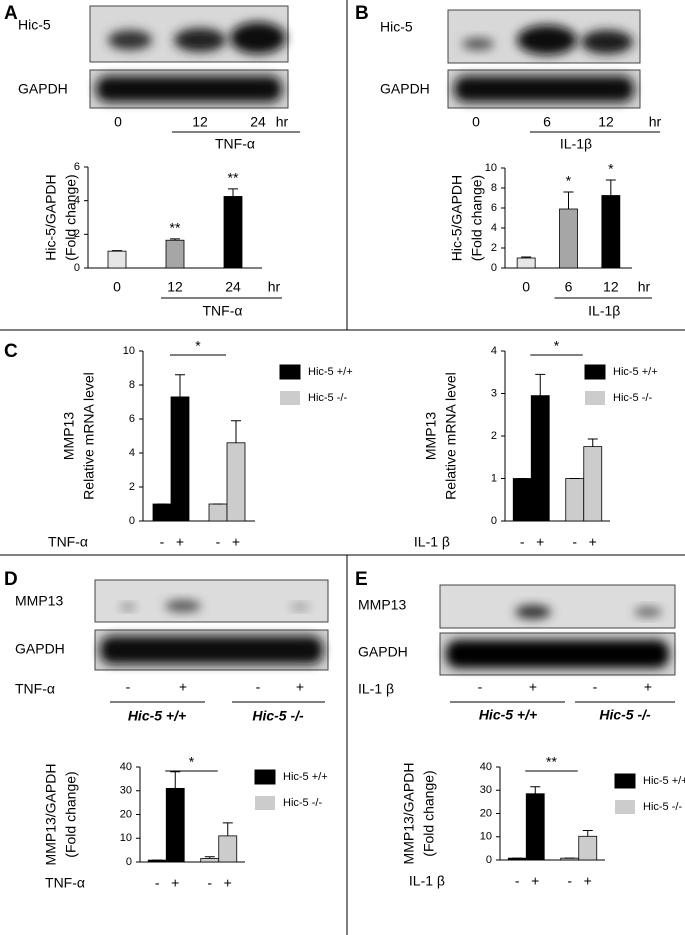 The image size is (685, 935). Describe the element at coordinates (11, 351) in the screenshot. I see `panel-letter: C` at that location.